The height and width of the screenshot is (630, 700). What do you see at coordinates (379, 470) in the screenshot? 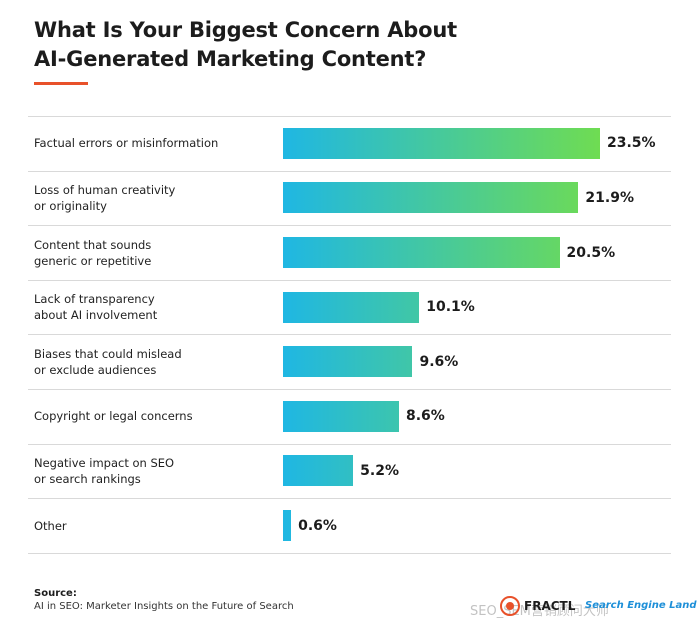
I see `value-label: 5.2%` at bounding box center [379, 470].